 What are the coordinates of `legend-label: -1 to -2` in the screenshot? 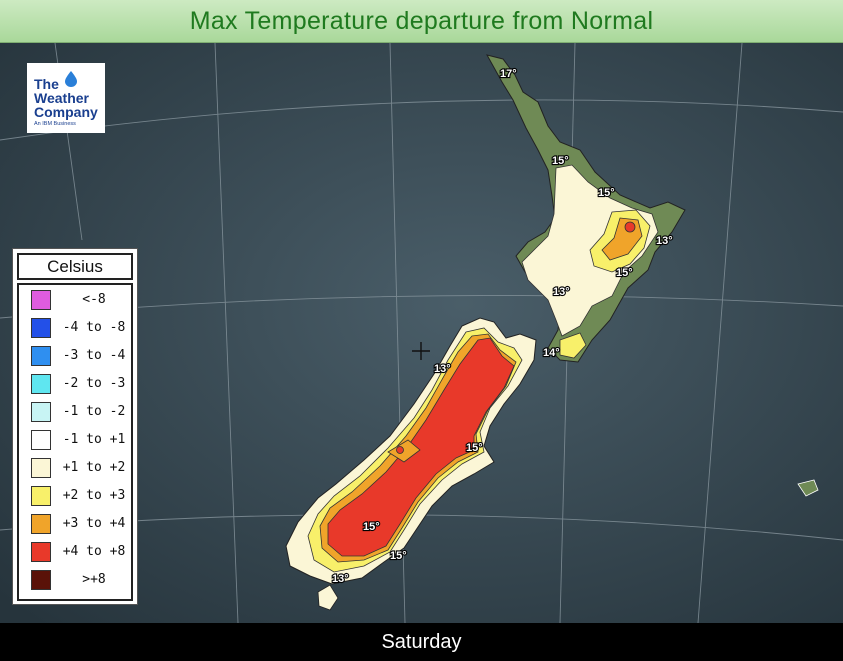 It's located at (94, 411).